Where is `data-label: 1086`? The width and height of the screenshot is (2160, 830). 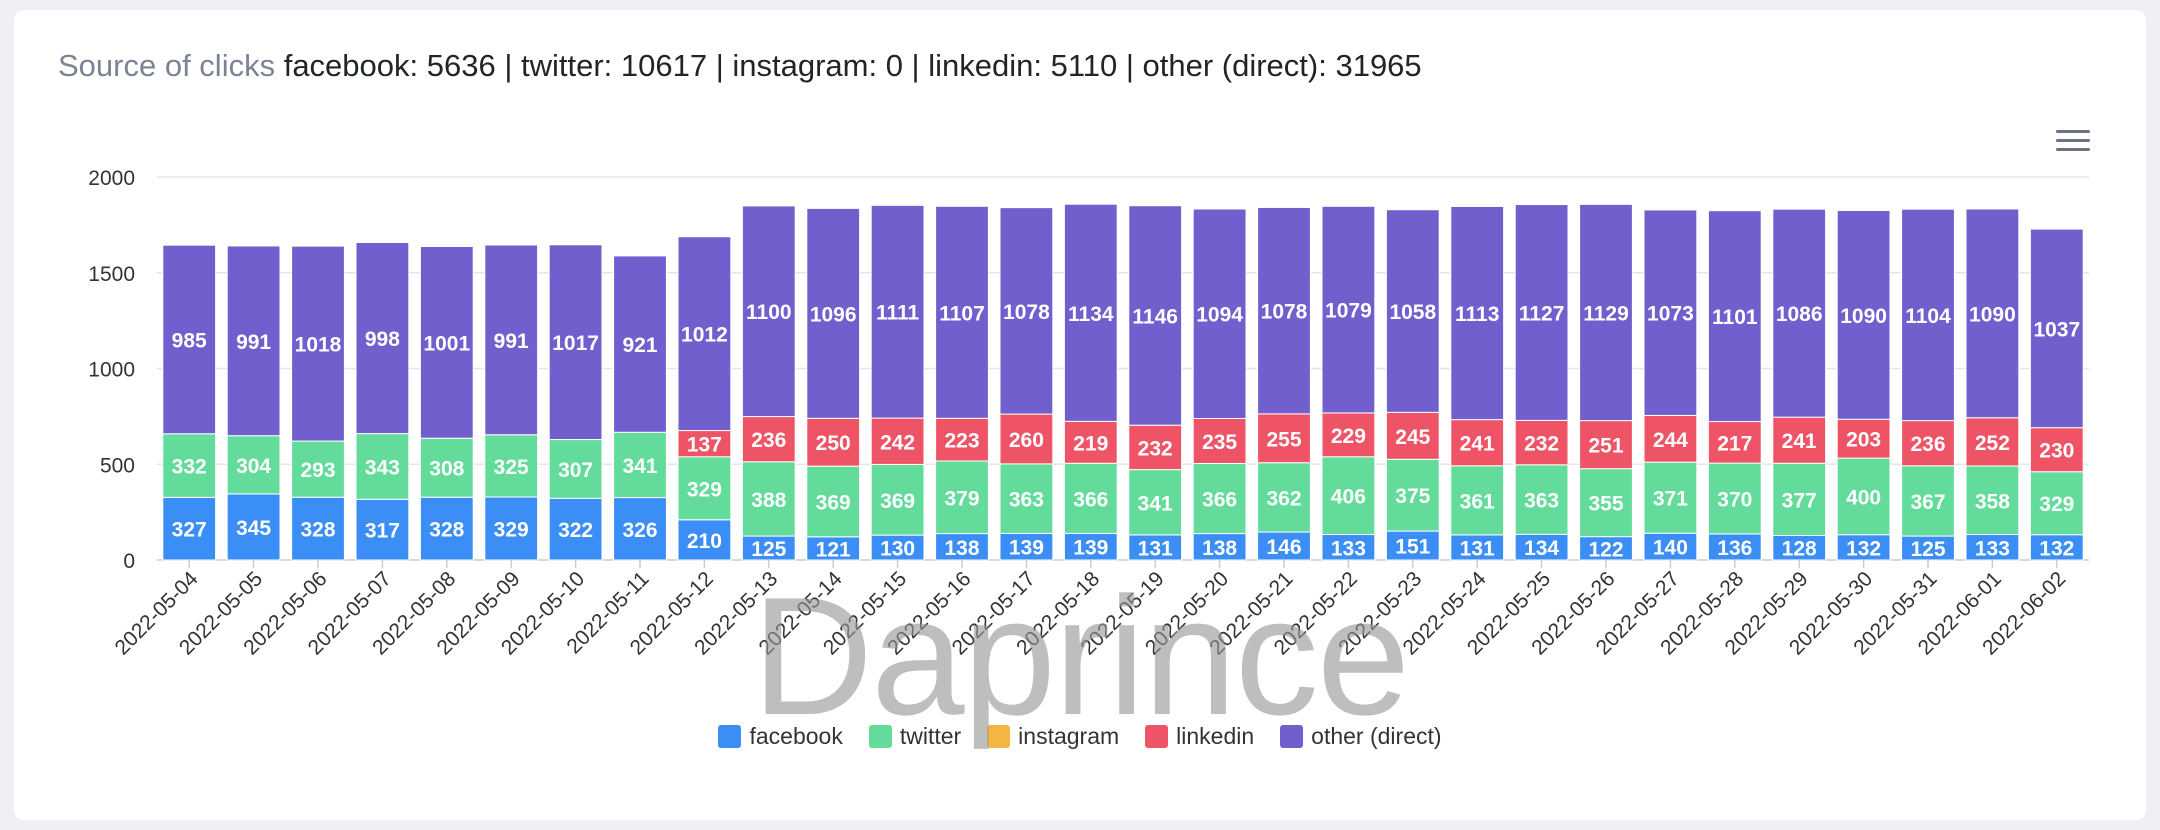
data-label: 1086 is located at coordinates (1799, 314).